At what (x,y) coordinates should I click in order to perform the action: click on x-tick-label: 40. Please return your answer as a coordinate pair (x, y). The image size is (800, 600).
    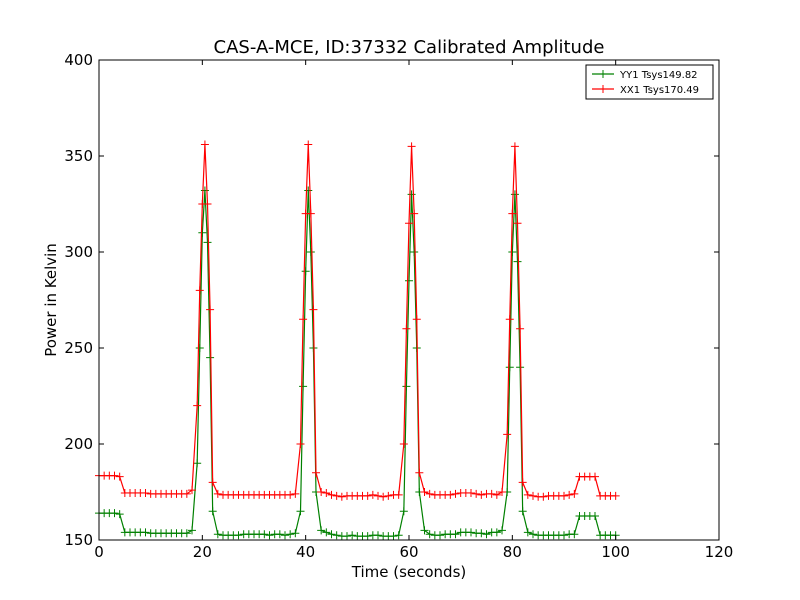
    Looking at the image, I should click on (305, 552).